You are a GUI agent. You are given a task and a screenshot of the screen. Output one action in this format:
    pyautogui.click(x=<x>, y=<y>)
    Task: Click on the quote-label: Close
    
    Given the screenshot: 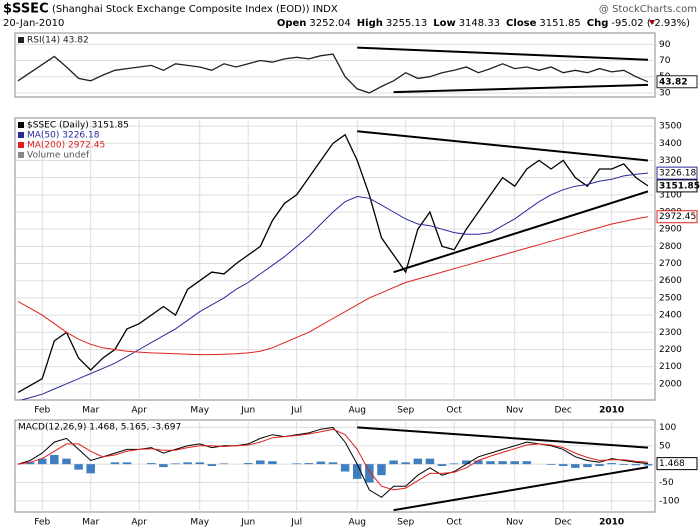 What is the action you would take?
    pyautogui.click(x=521, y=23)
    